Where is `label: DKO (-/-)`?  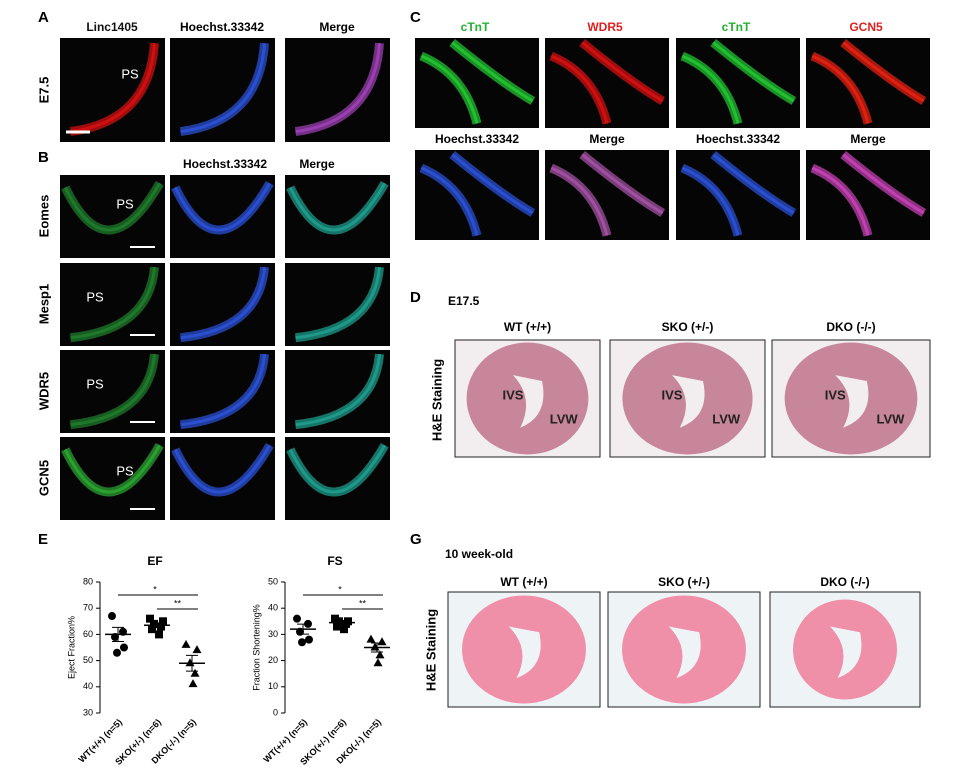
label: DKO (-/-) is located at coordinates (850, 327).